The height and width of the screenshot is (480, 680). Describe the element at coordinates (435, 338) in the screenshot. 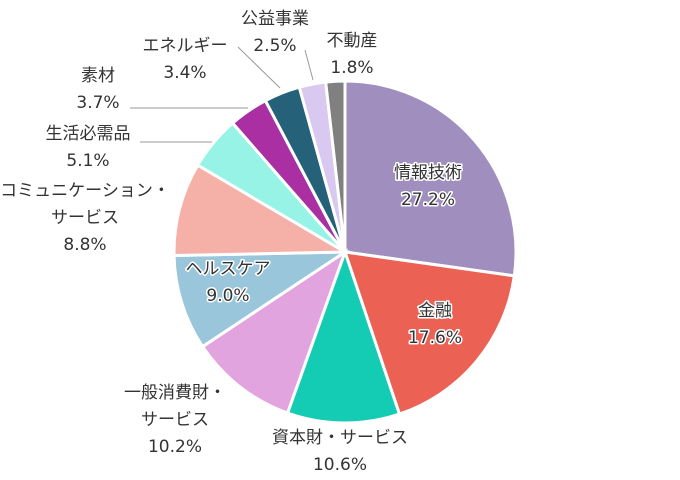

I see `slice-value-label: 17.6%` at that location.